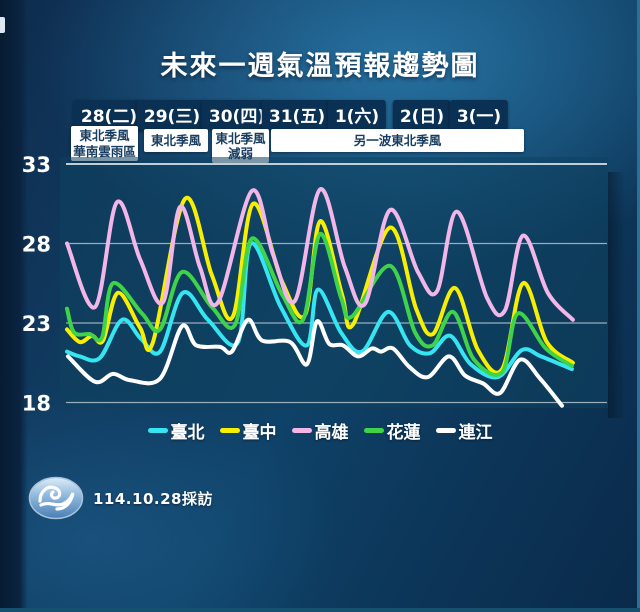 The image size is (640, 612). What do you see at coordinates (104, 151) in the screenshot?
I see `weather-label-1-line2: 華南雲雨區` at bounding box center [104, 151].